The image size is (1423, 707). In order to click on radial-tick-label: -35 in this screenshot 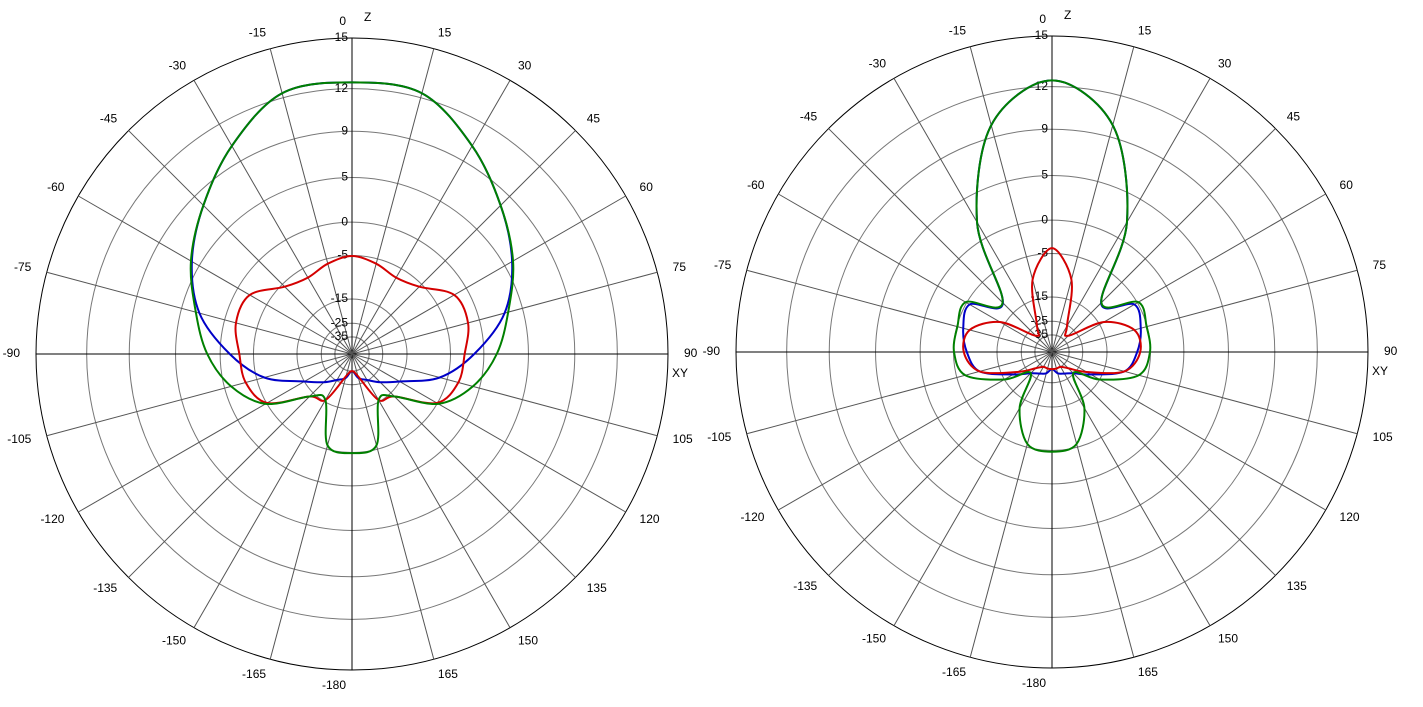, I will do `click(340, 336)`.